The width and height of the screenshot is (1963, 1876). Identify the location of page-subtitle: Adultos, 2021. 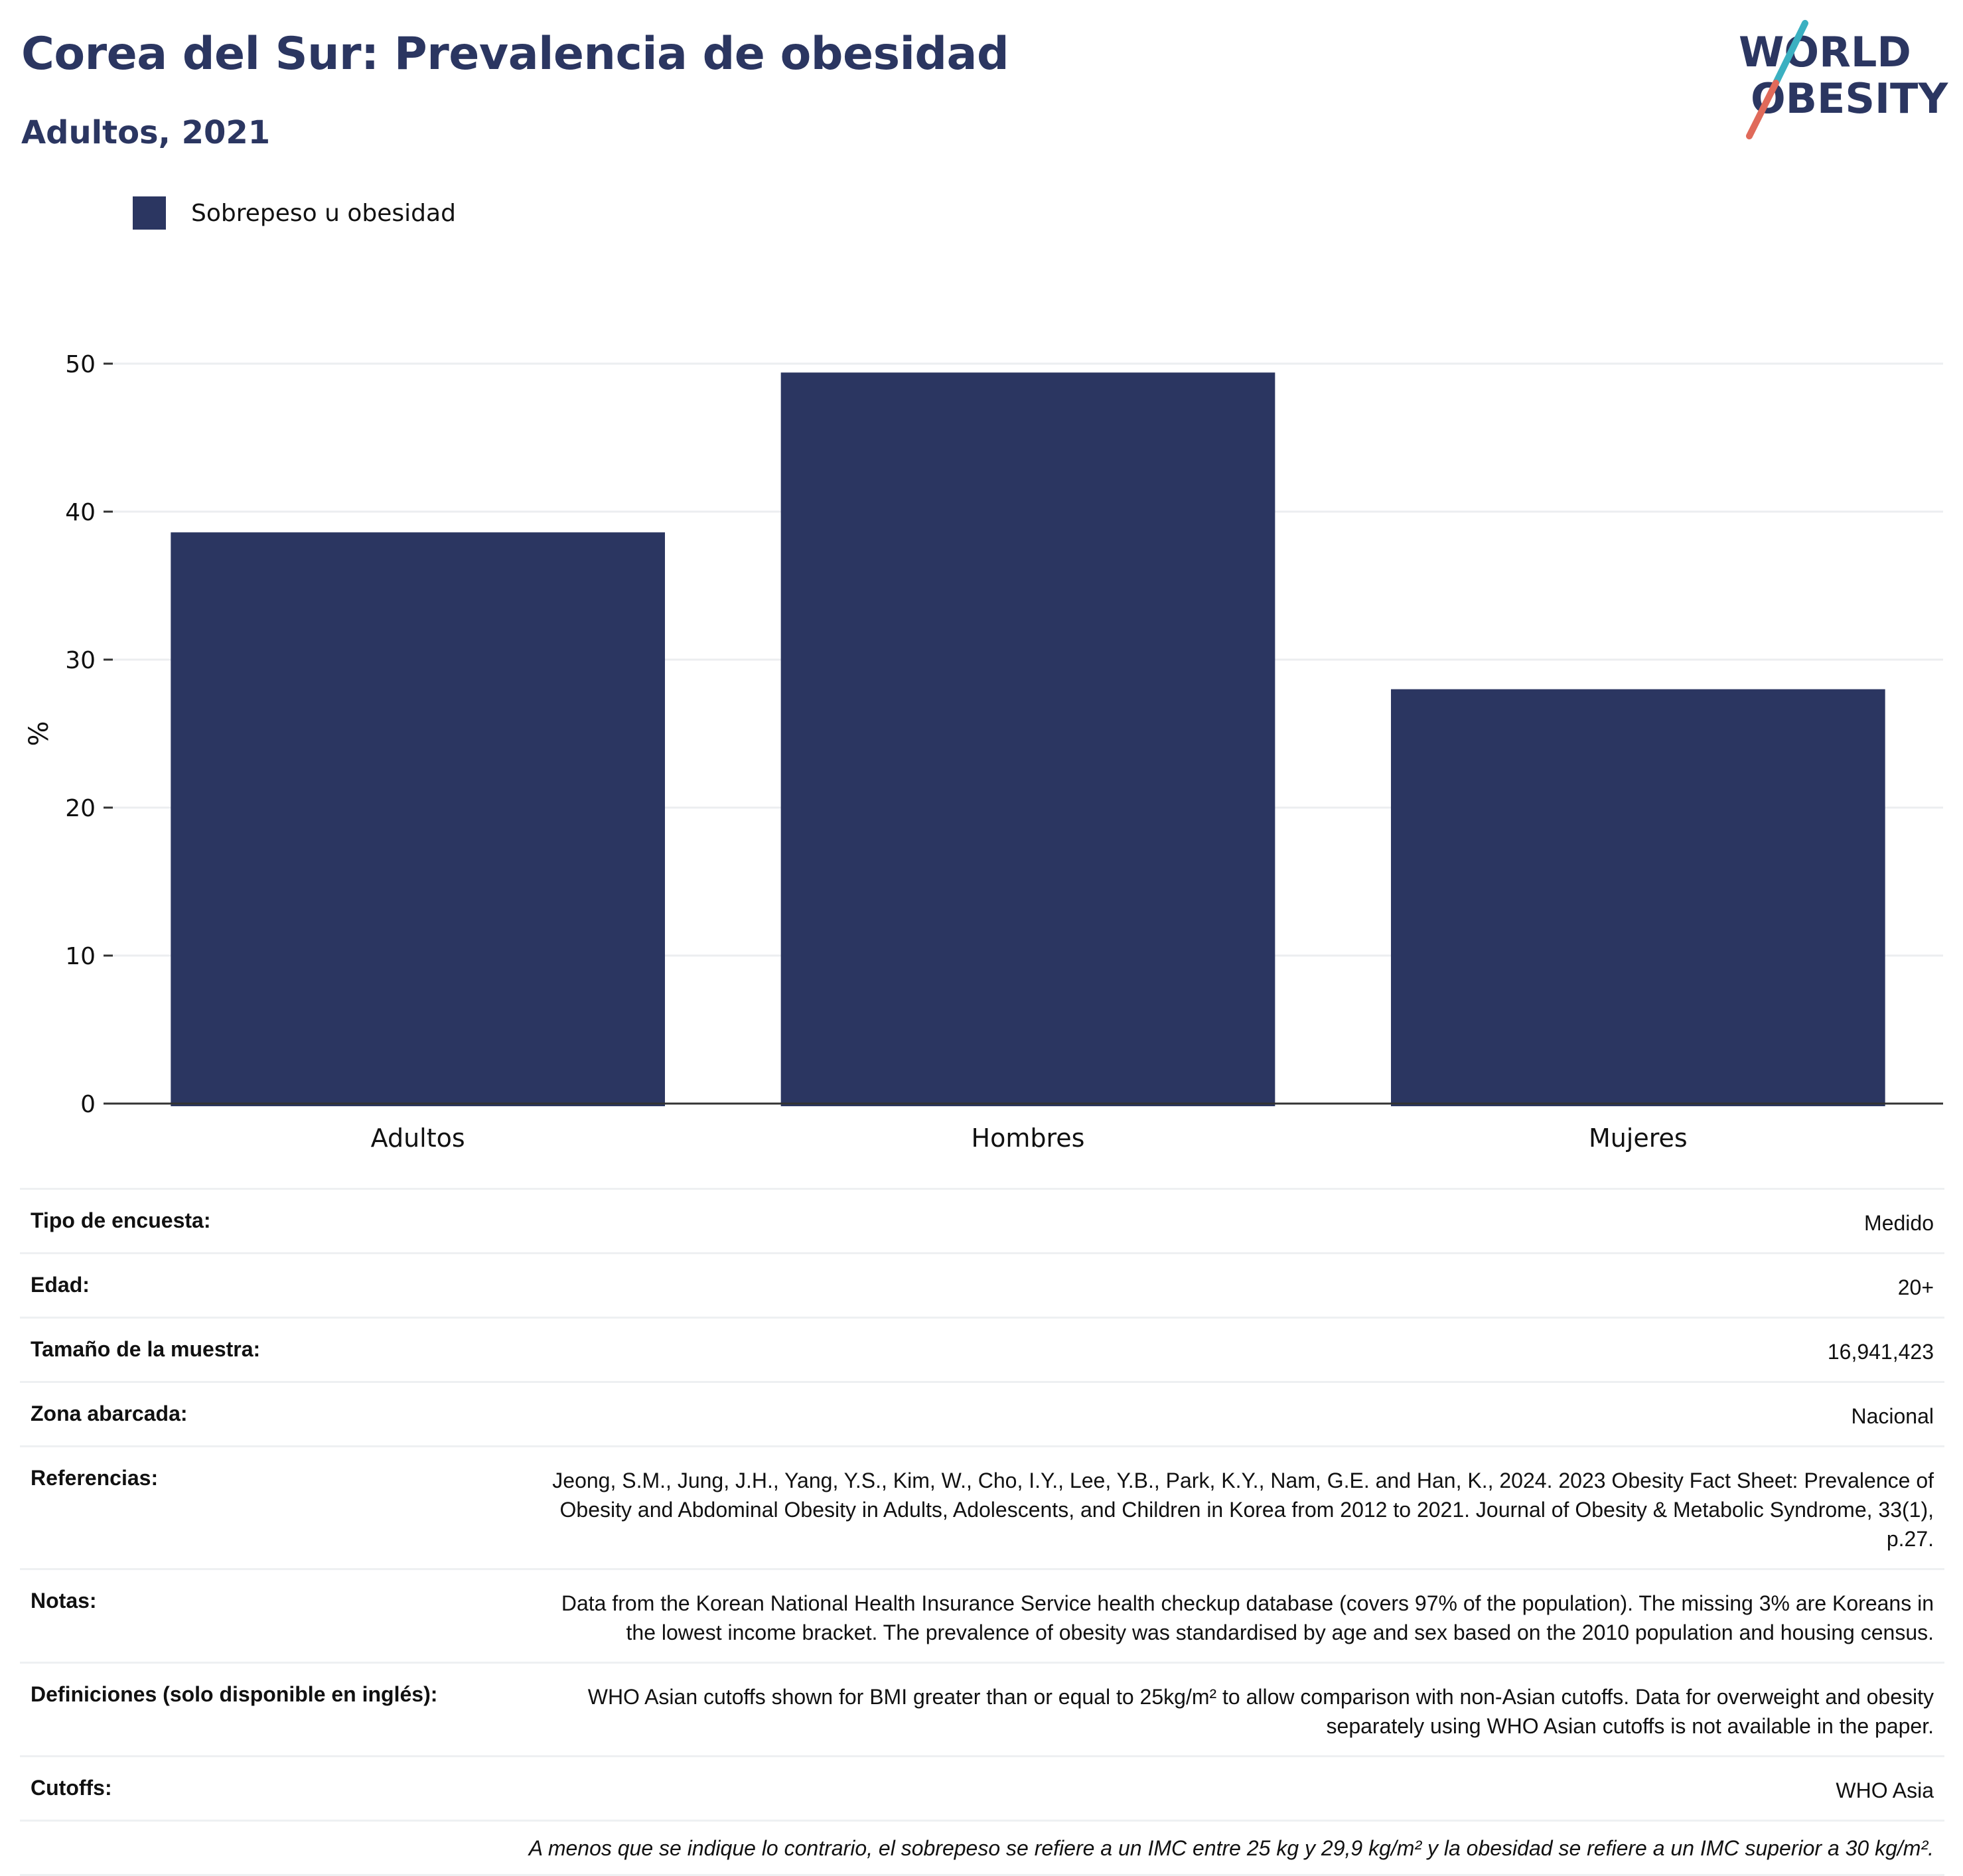
(146, 132).